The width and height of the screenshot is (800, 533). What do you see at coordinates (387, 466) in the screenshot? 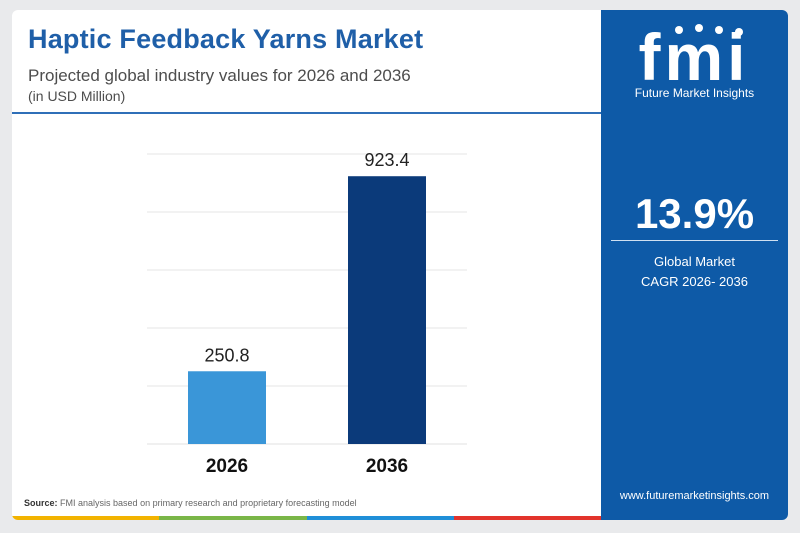
I see `x-tick-label-2036: 2036` at bounding box center [387, 466].